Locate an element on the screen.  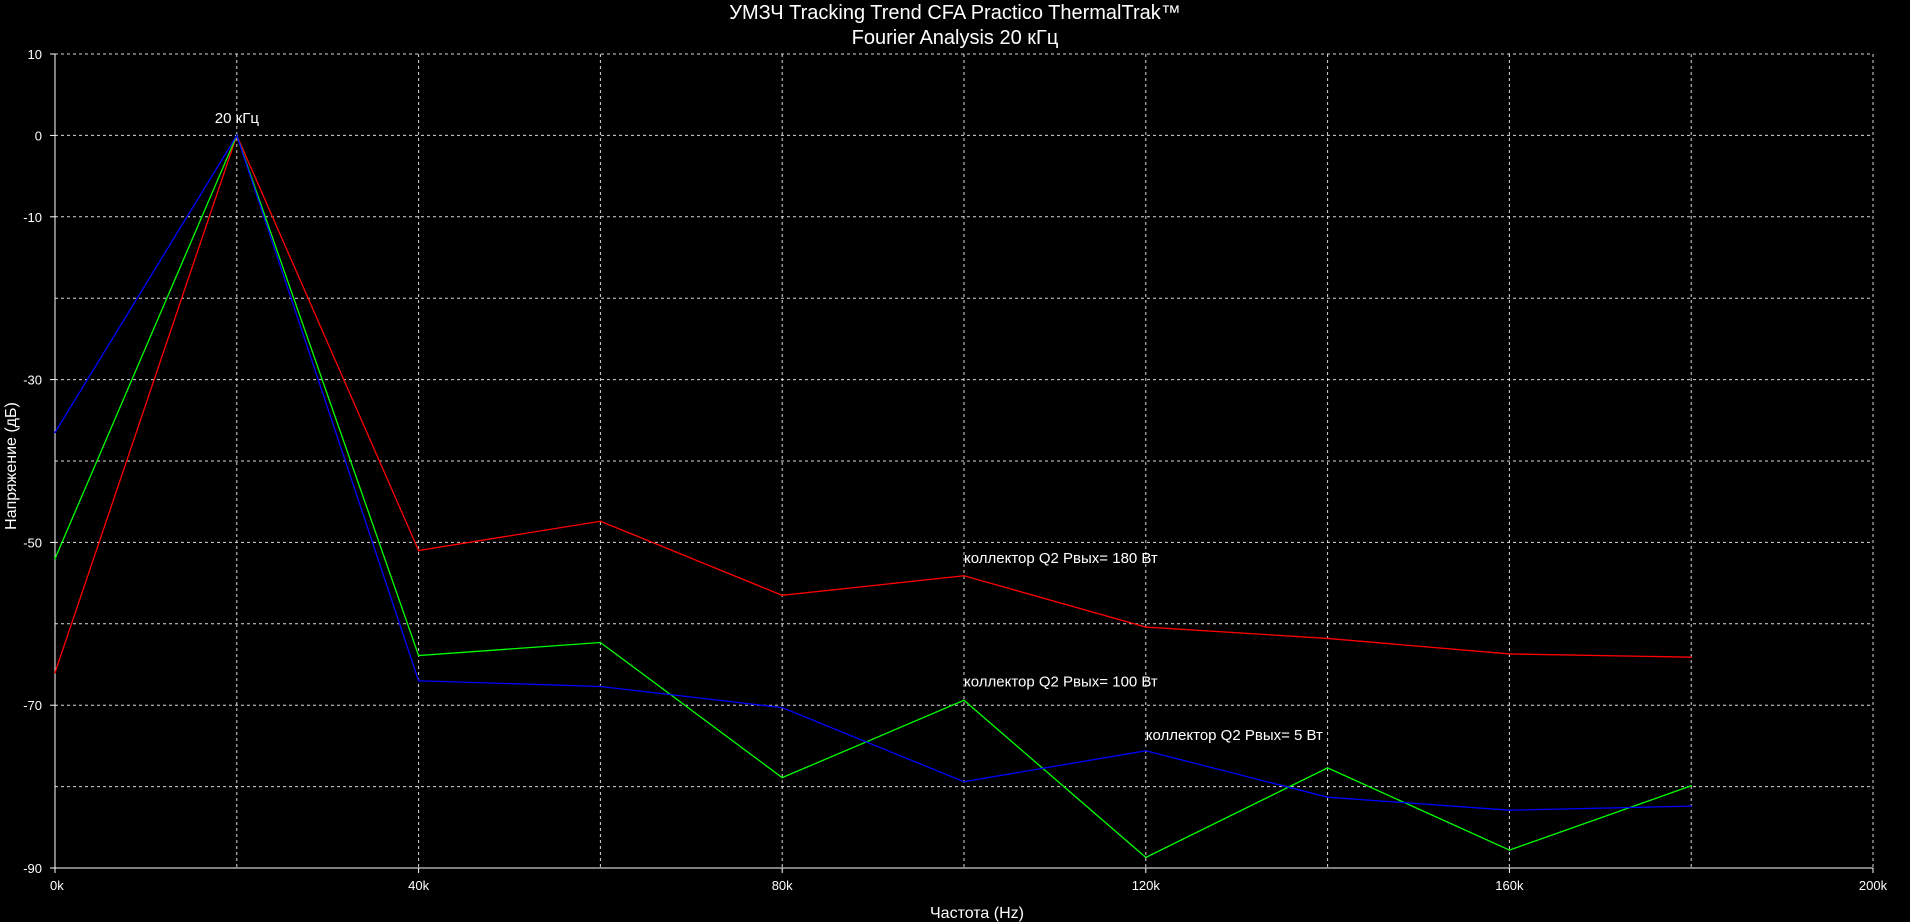
y-axis-label: Напряжение (дБ) is located at coordinates (11, 466).